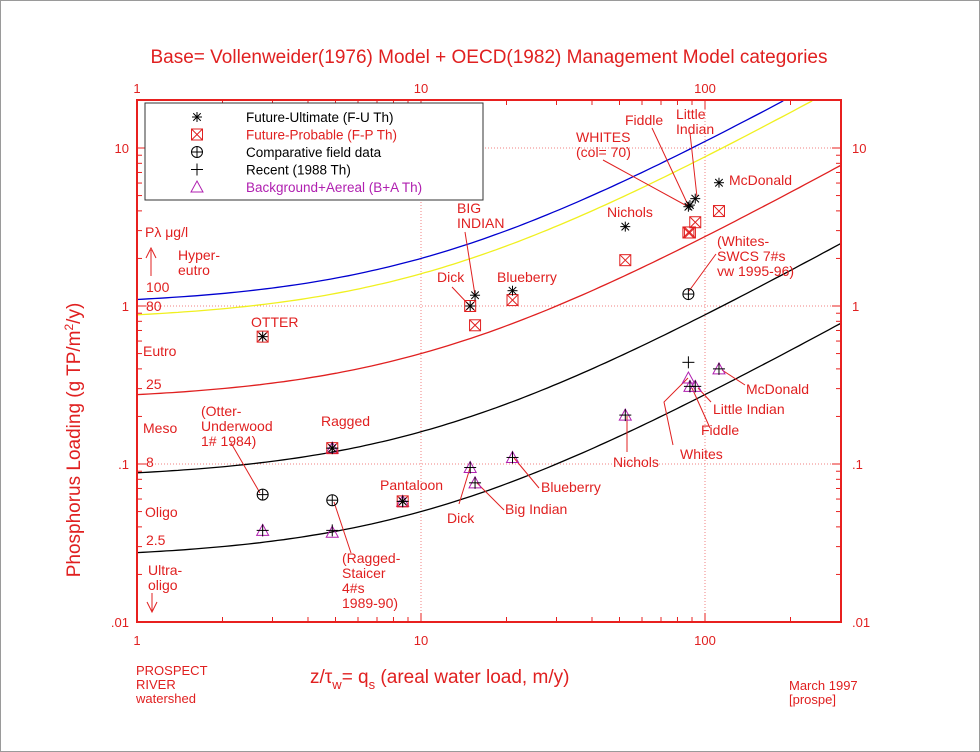  I want to click on trophic-label-meso: Meso, so click(160, 428).